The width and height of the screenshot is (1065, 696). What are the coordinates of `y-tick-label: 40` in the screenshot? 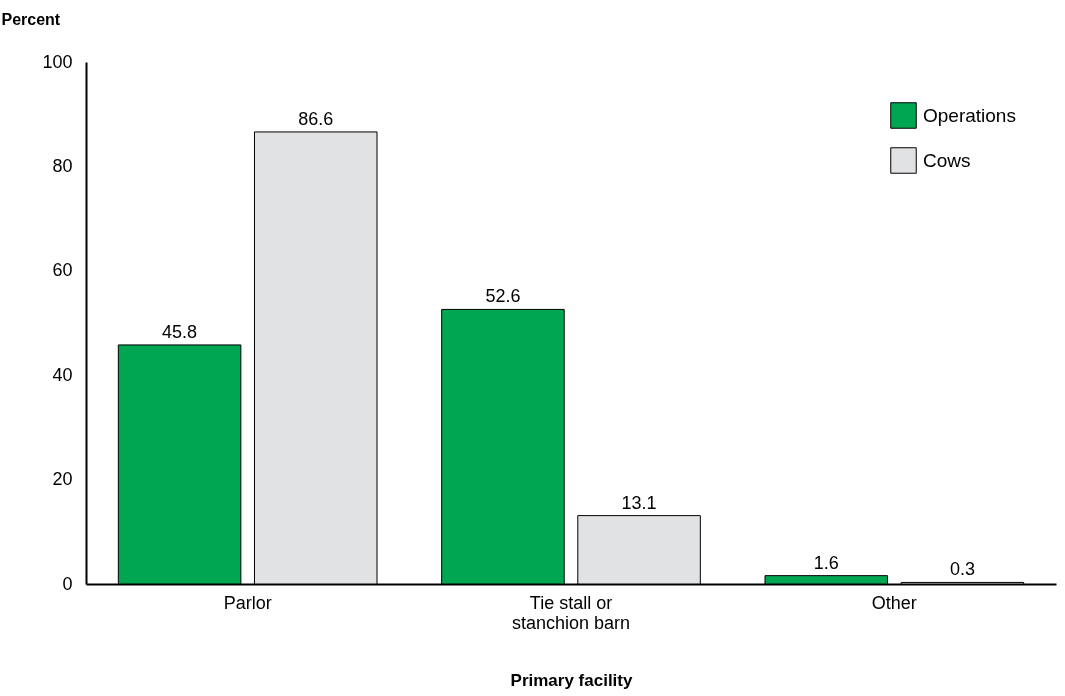 It's located at (62, 374).